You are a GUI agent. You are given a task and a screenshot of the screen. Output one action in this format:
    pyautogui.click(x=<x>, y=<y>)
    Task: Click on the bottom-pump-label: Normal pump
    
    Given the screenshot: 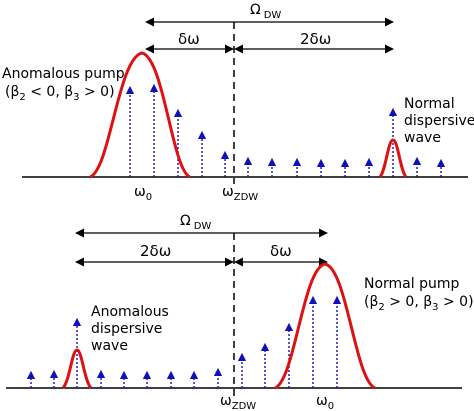 What is the action you would take?
    pyautogui.click(x=412, y=284)
    